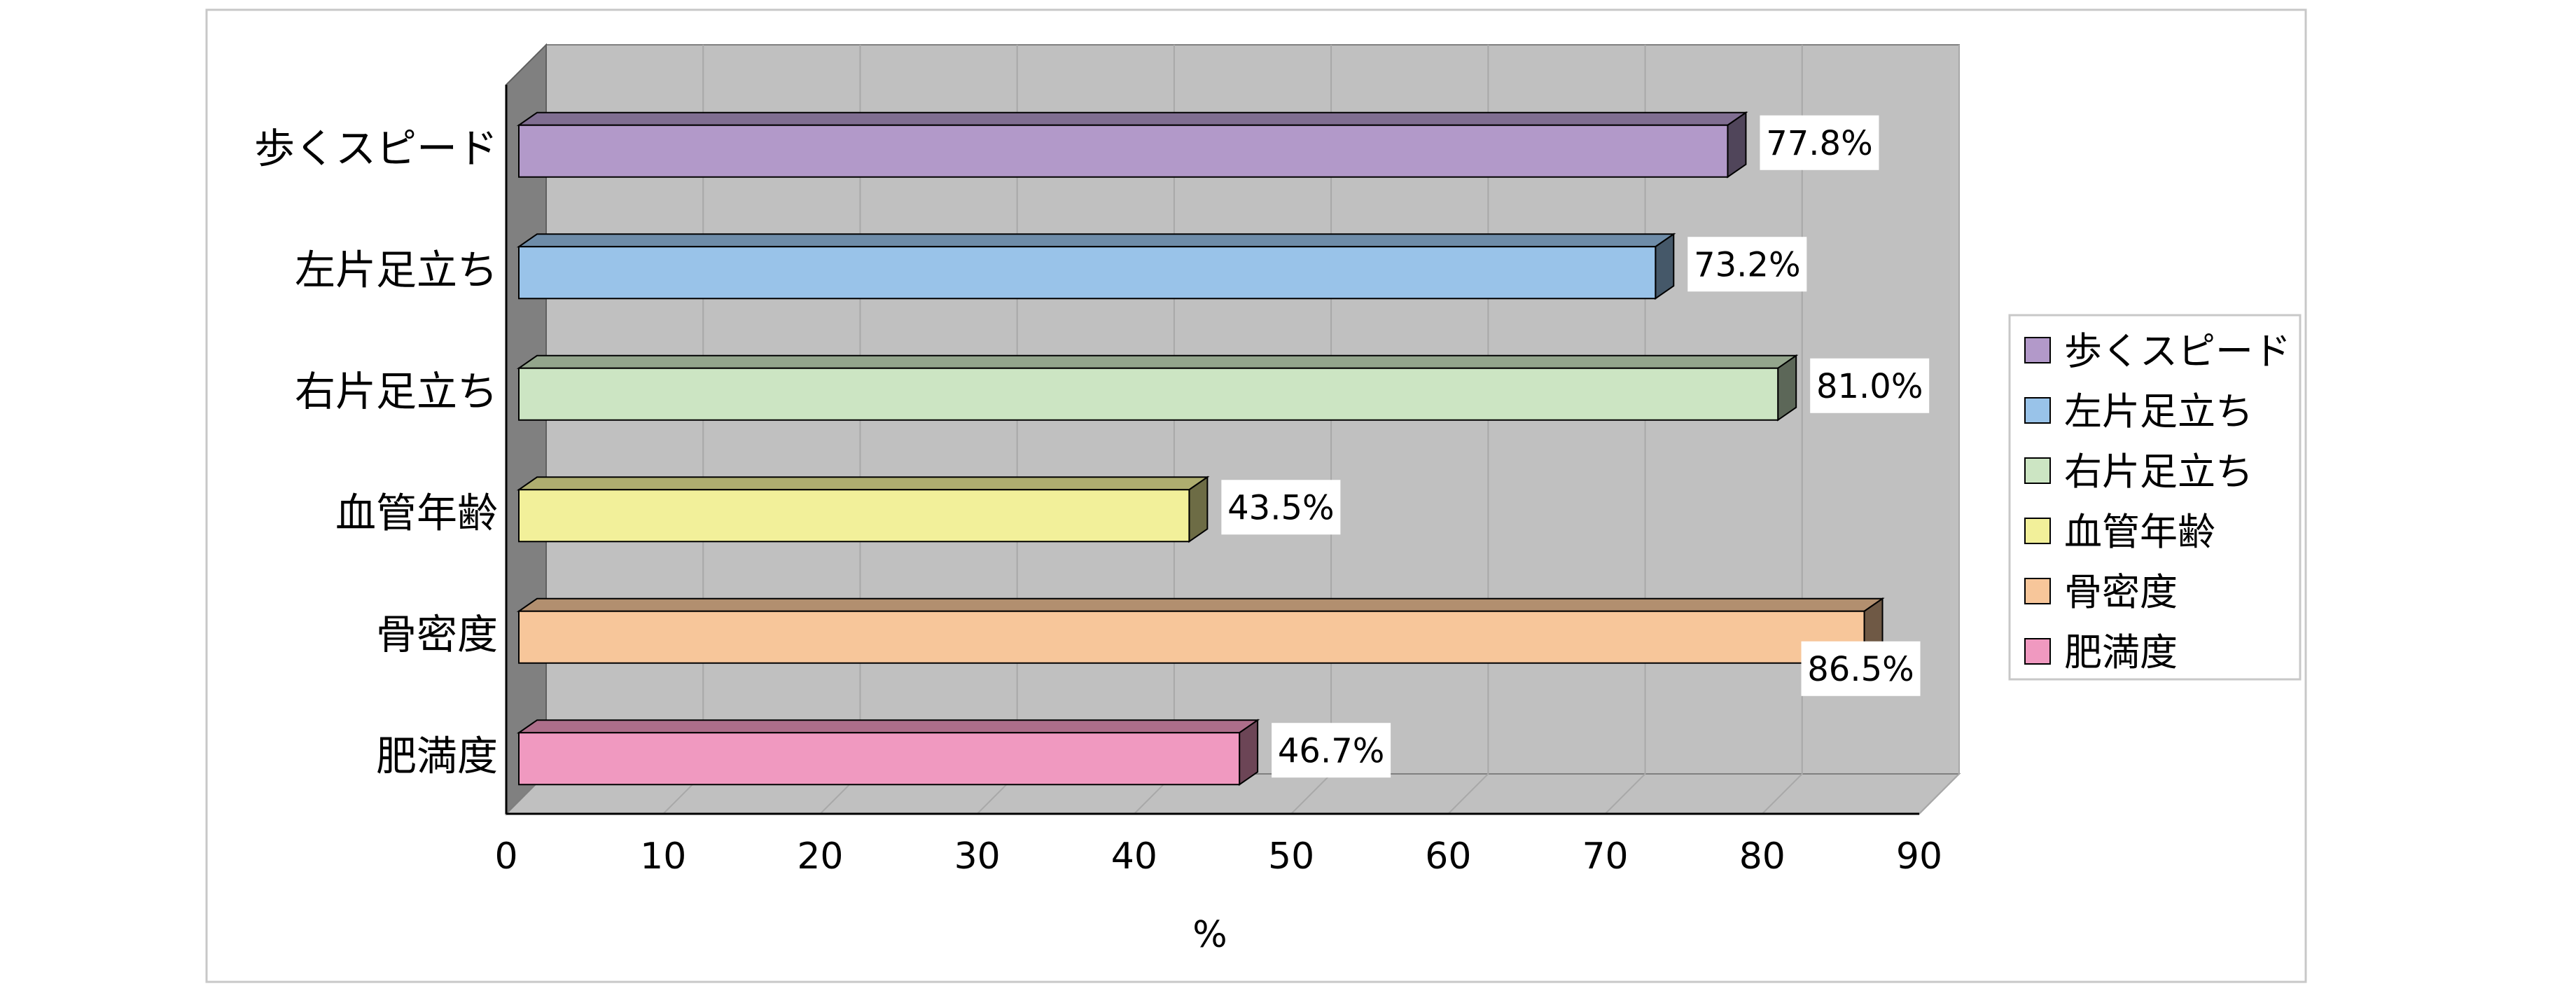 The width and height of the screenshot is (2576, 991). What do you see at coordinates (1605, 857) in the screenshot?
I see `x-tick-label: 70` at bounding box center [1605, 857].